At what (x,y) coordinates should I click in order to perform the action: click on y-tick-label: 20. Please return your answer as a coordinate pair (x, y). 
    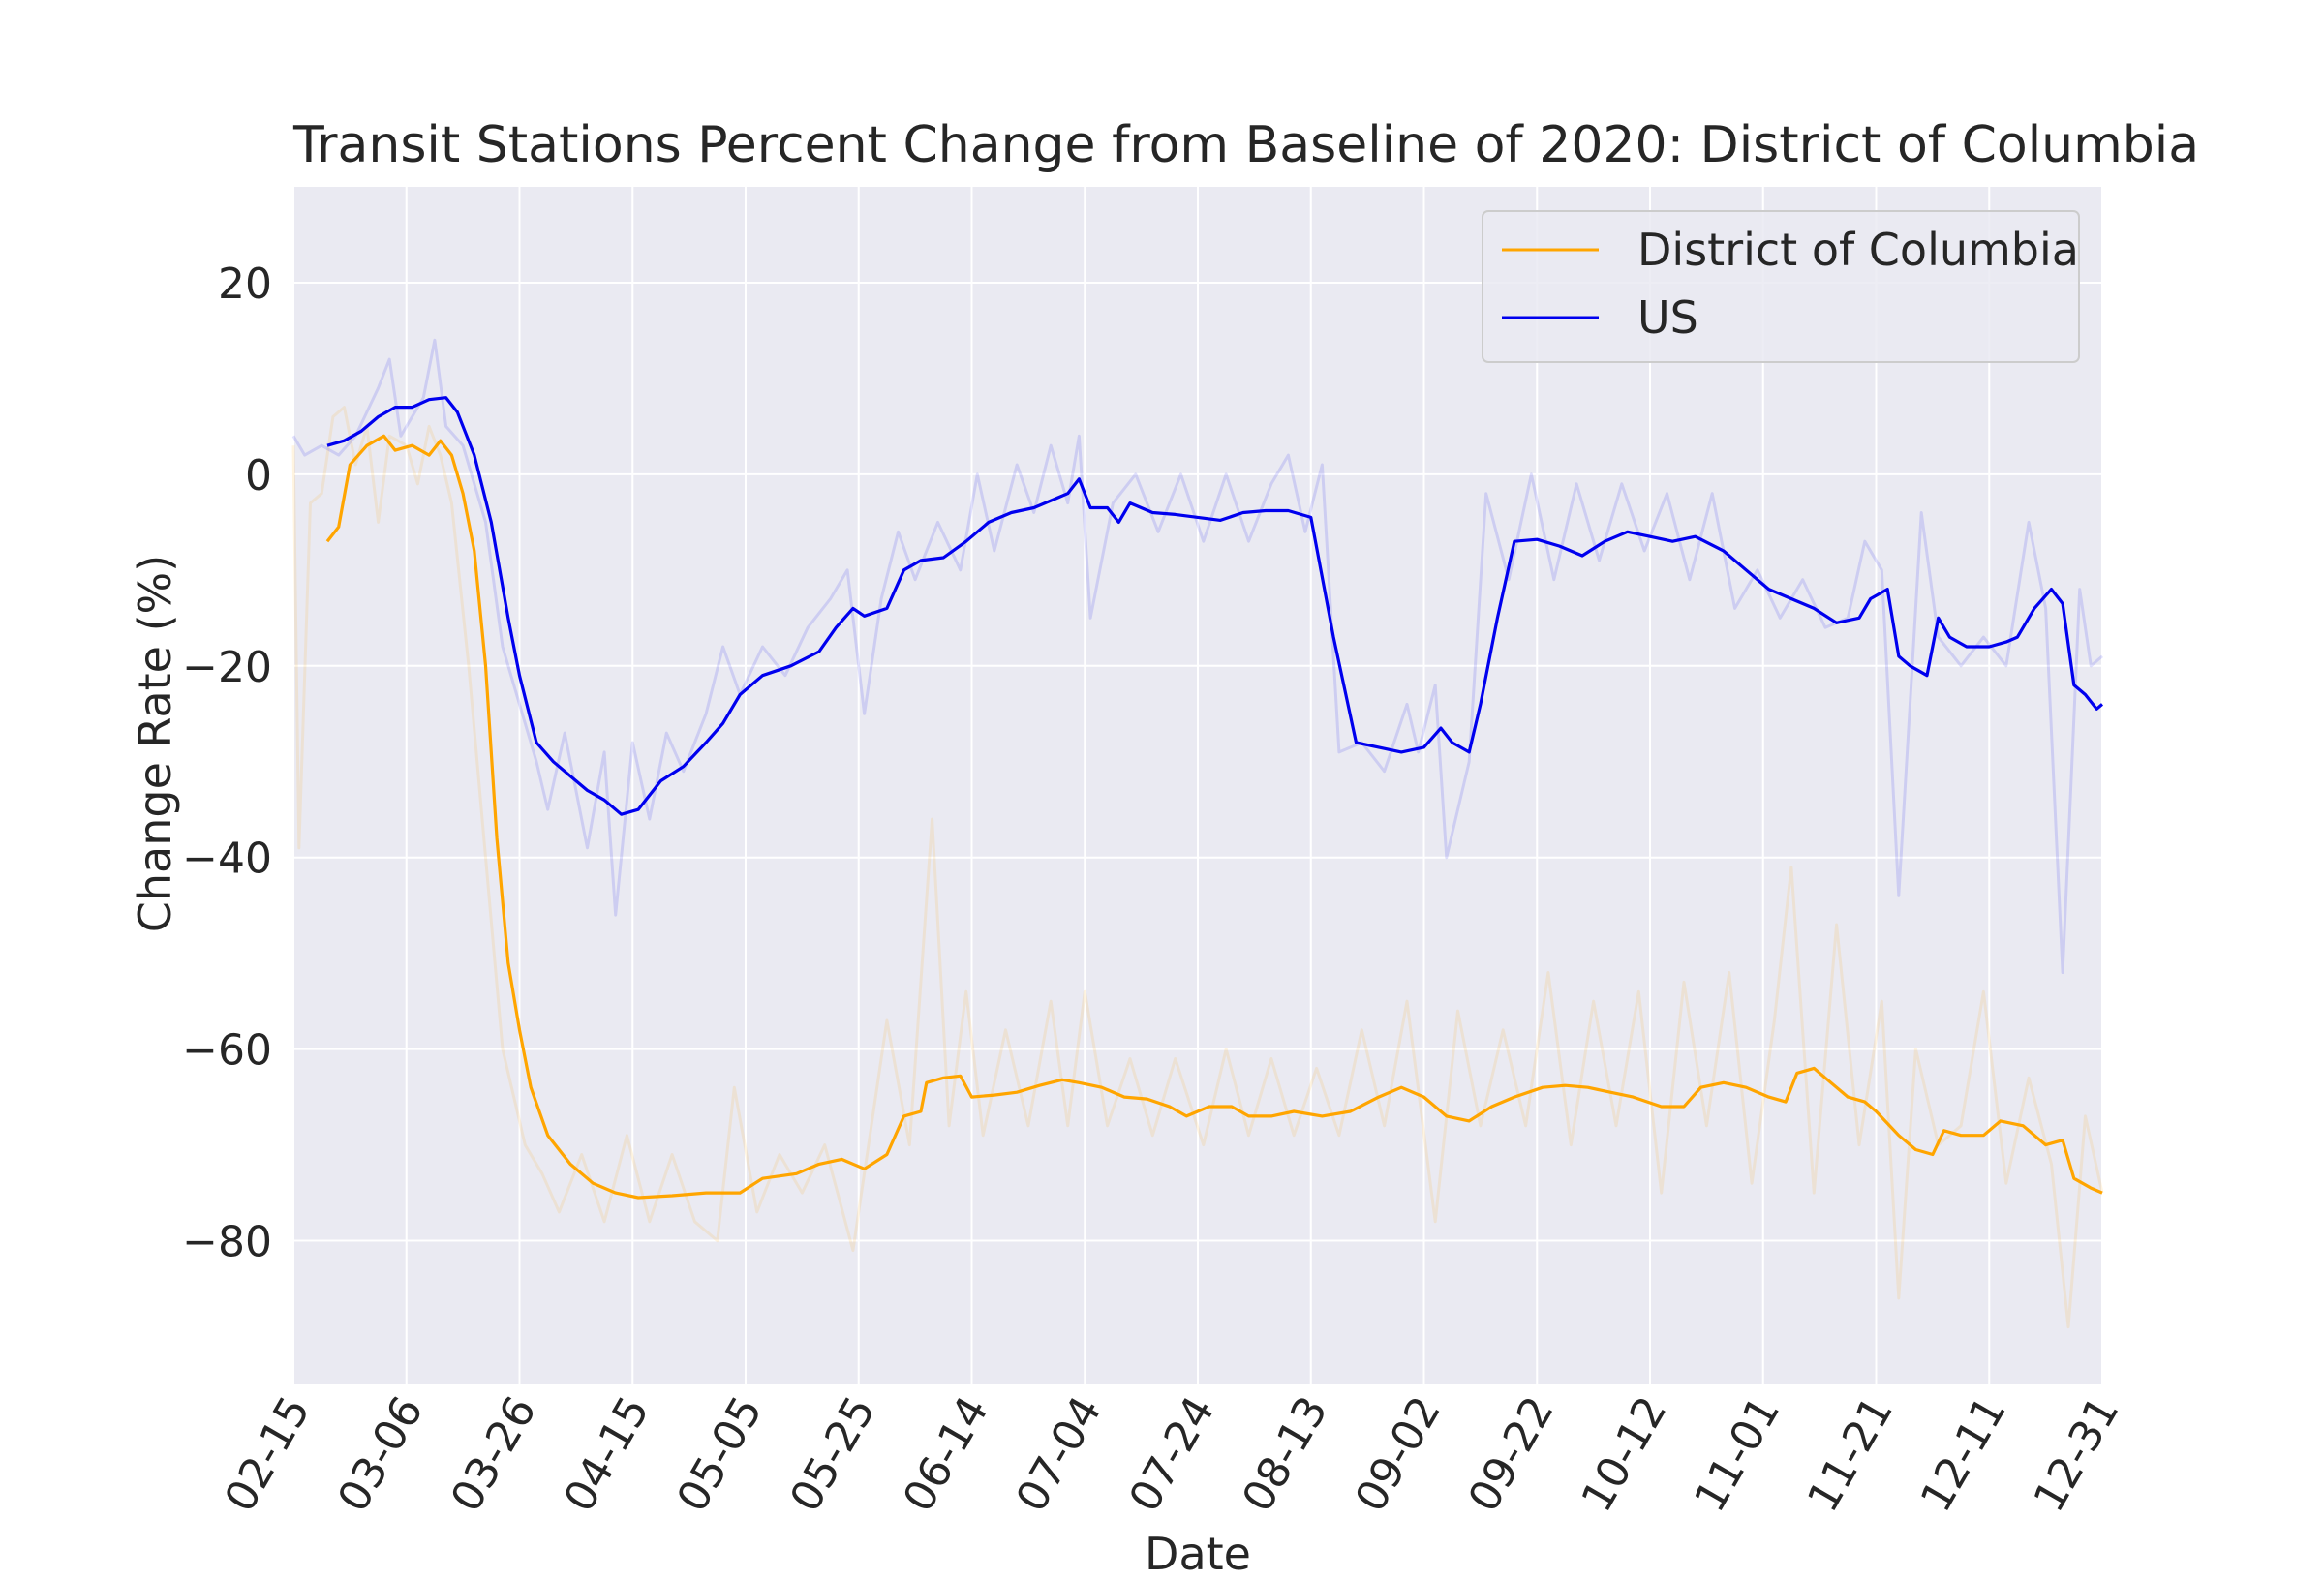
    Looking at the image, I should click on (245, 284).